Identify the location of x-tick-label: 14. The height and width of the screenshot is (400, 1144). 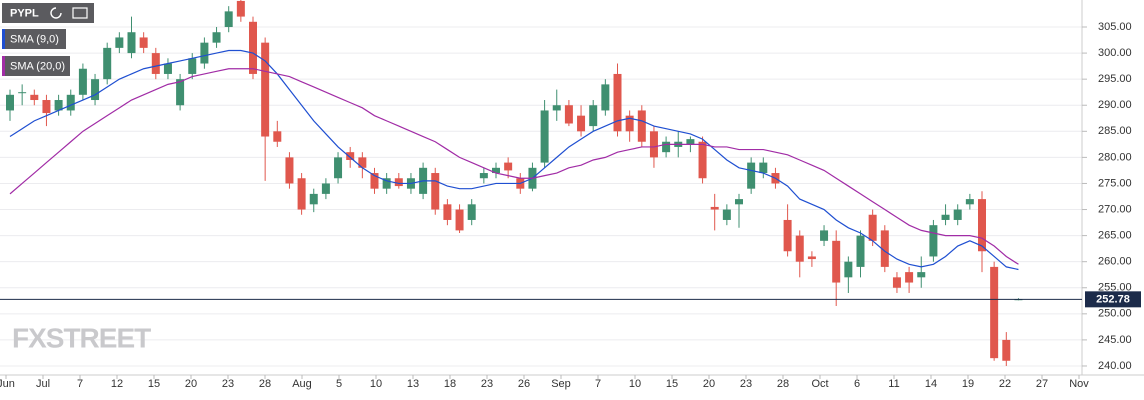
(931, 384).